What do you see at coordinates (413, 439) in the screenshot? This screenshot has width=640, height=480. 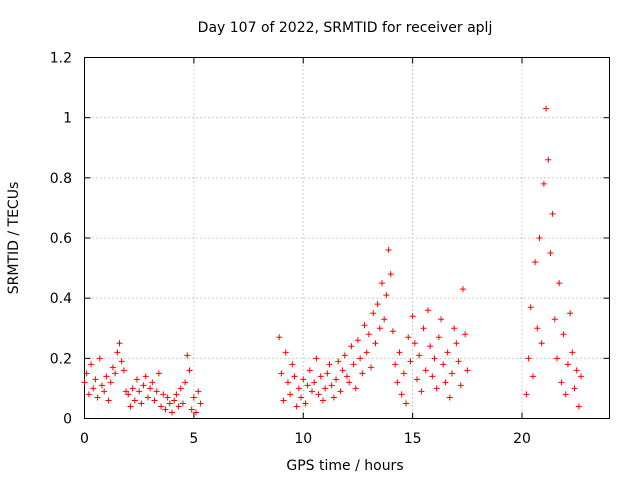 I see `x-tick-label: 15` at bounding box center [413, 439].